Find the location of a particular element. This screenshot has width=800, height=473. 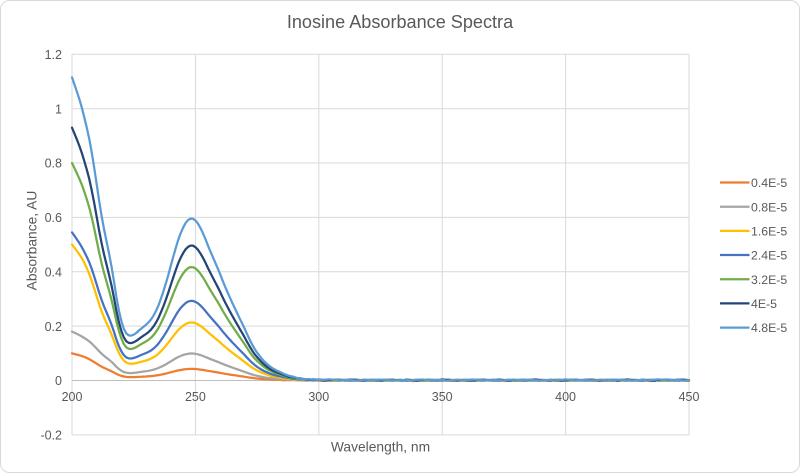

svg-text: 0 is located at coordinates (58, 381).